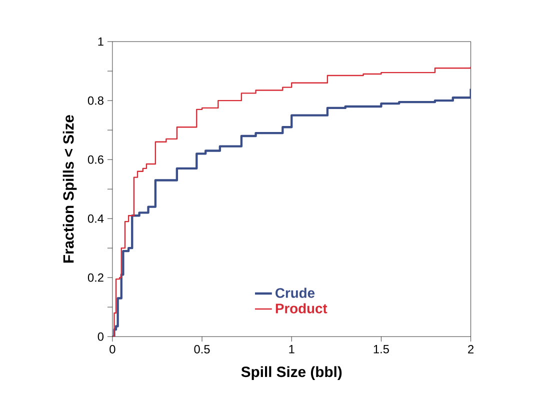 The height and width of the screenshot is (417, 549). Describe the element at coordinates (101, 42) in the screenshot. I see `y-tick-label: 1` at that location.